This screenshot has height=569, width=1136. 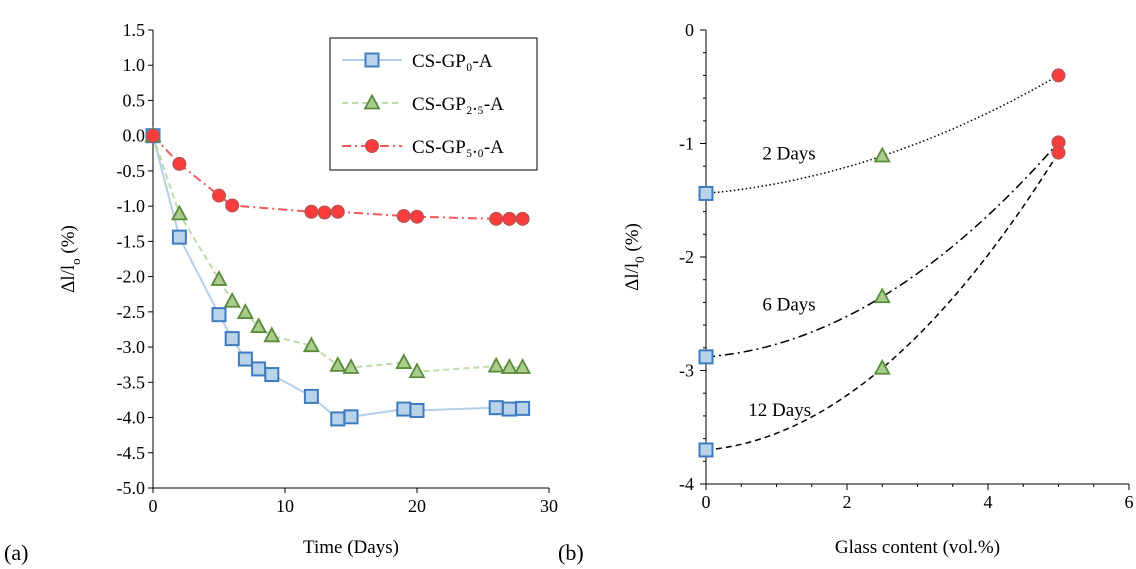 What do you see at coordinates (131, 488) in the screenshot?
I see `a-y-tick-label: -5.0` at bounding box center [131, 488].